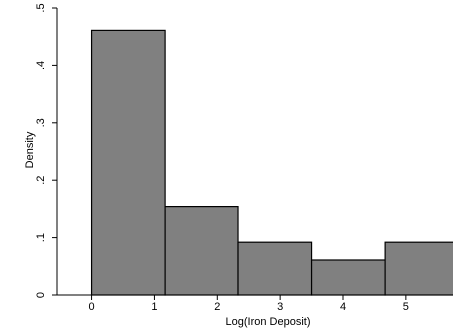  What do you see at coordinates (41, 237) in the screenshot?
I see `y-tick-label-0-1: .1` at bounding box center [41, 237].